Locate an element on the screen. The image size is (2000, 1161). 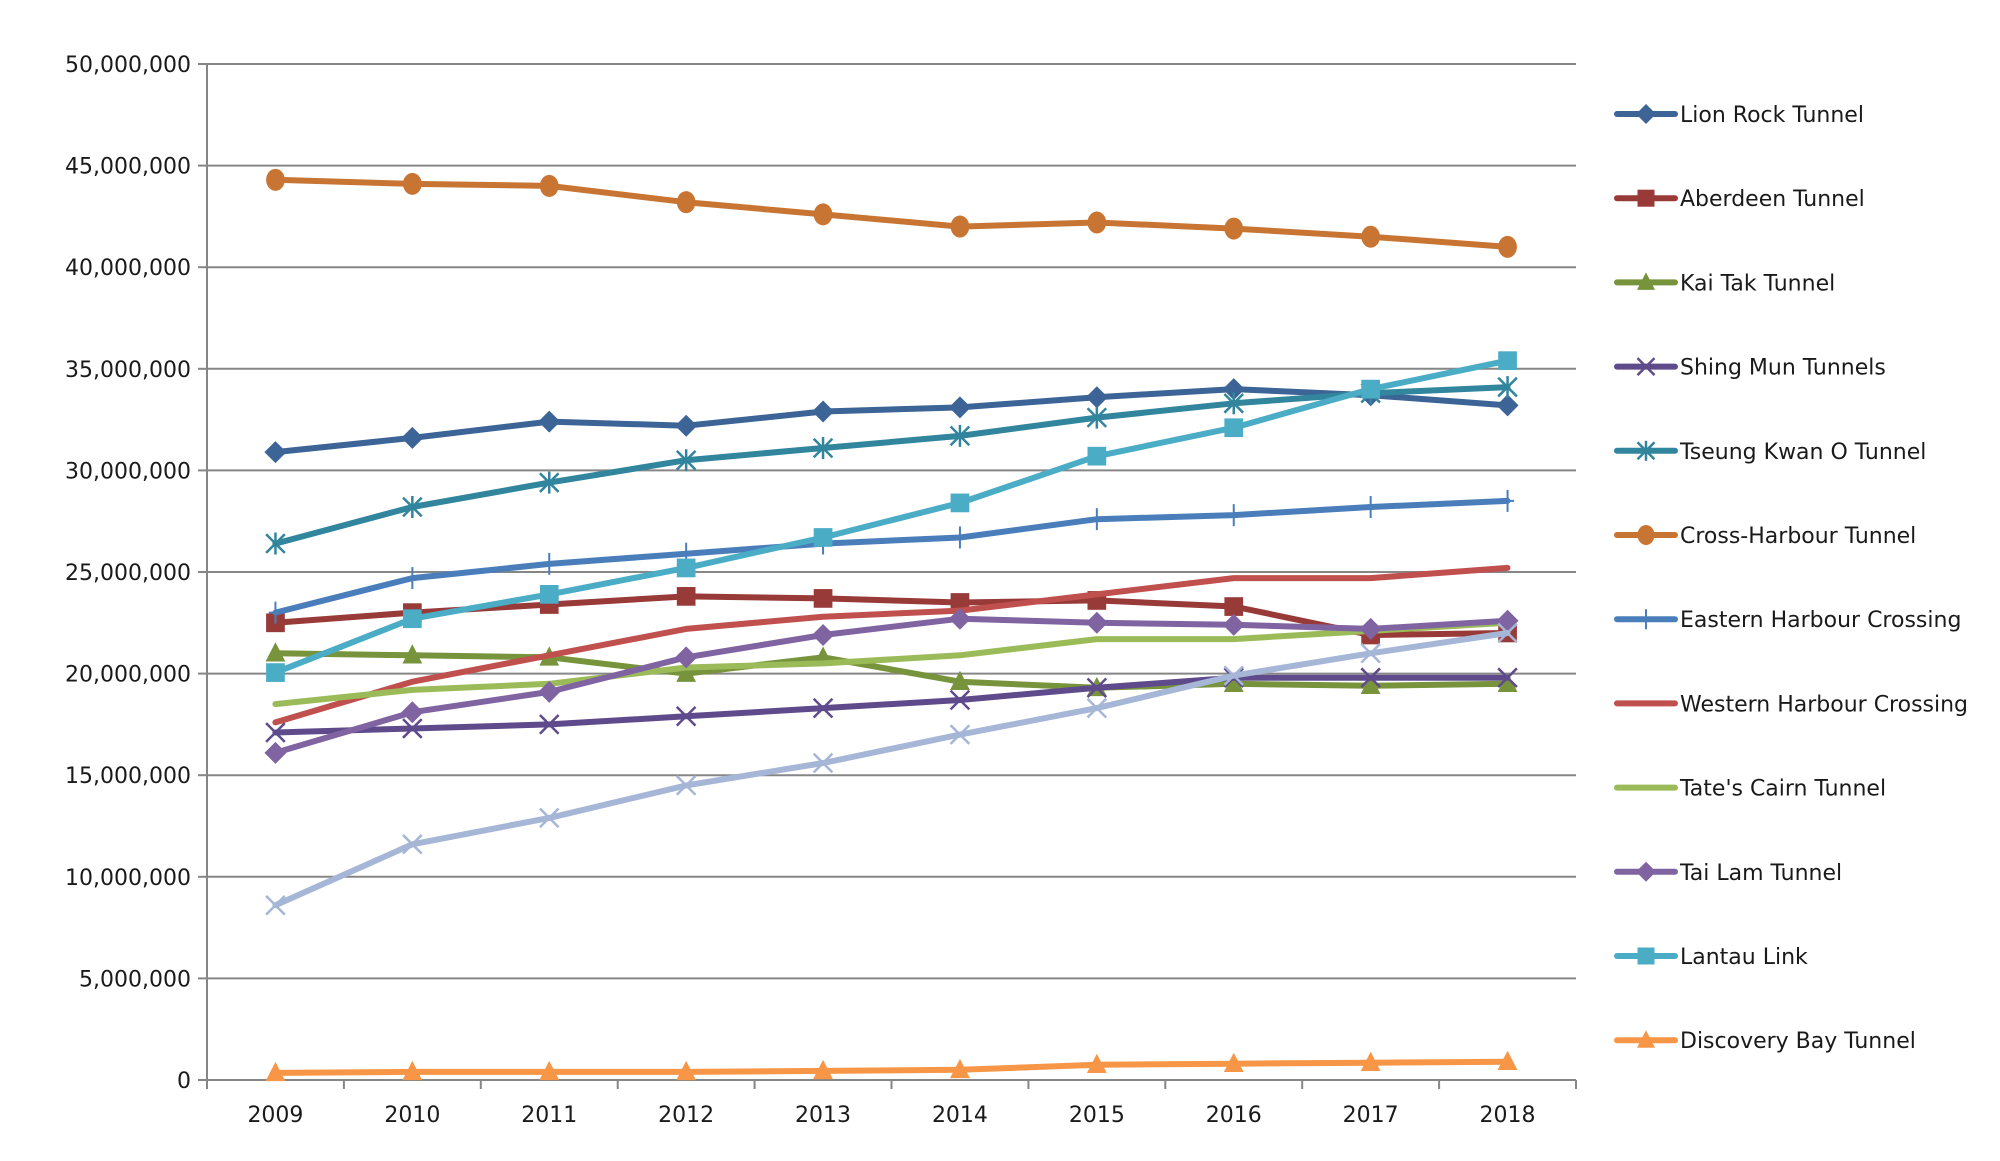
y-tick-label: 5,000,000 is located at coordinates (135, 979).